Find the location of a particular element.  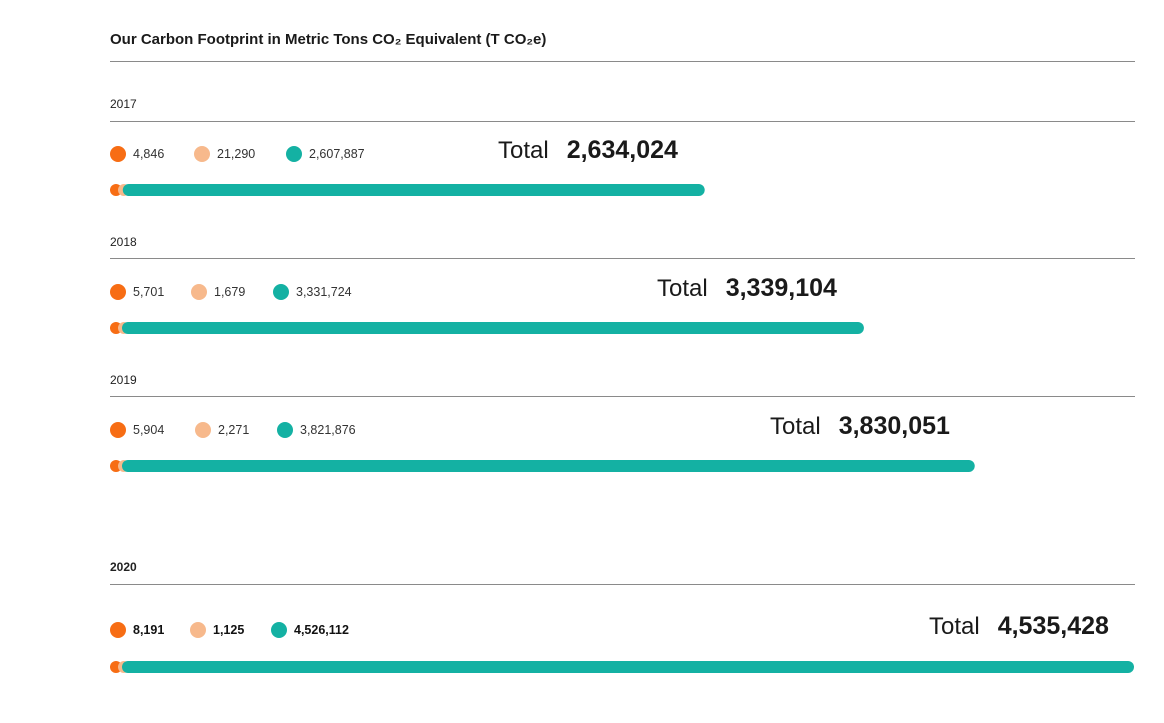

legend-item-peach-2019: 2,271 is located at coordinates (222, 430).